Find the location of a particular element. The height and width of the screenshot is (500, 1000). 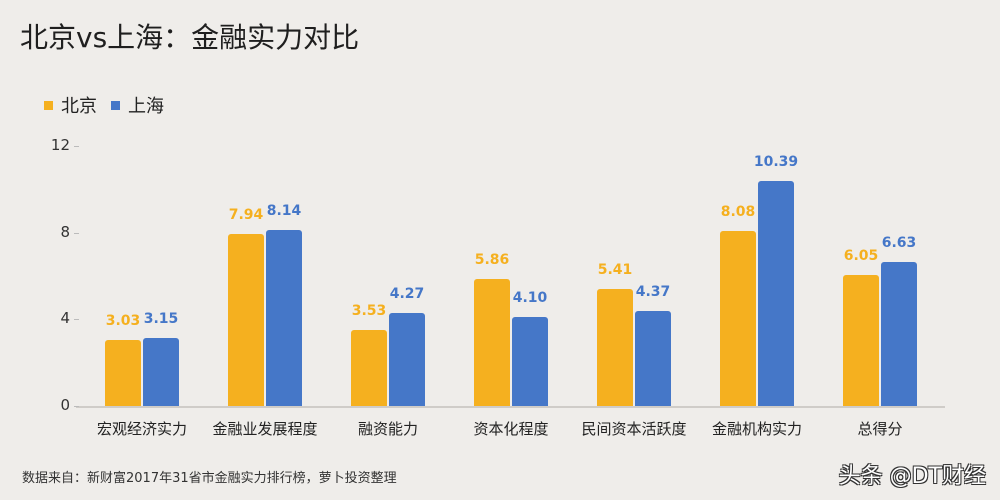

legend: 北京 上海 is located at coordinates (111, 105).